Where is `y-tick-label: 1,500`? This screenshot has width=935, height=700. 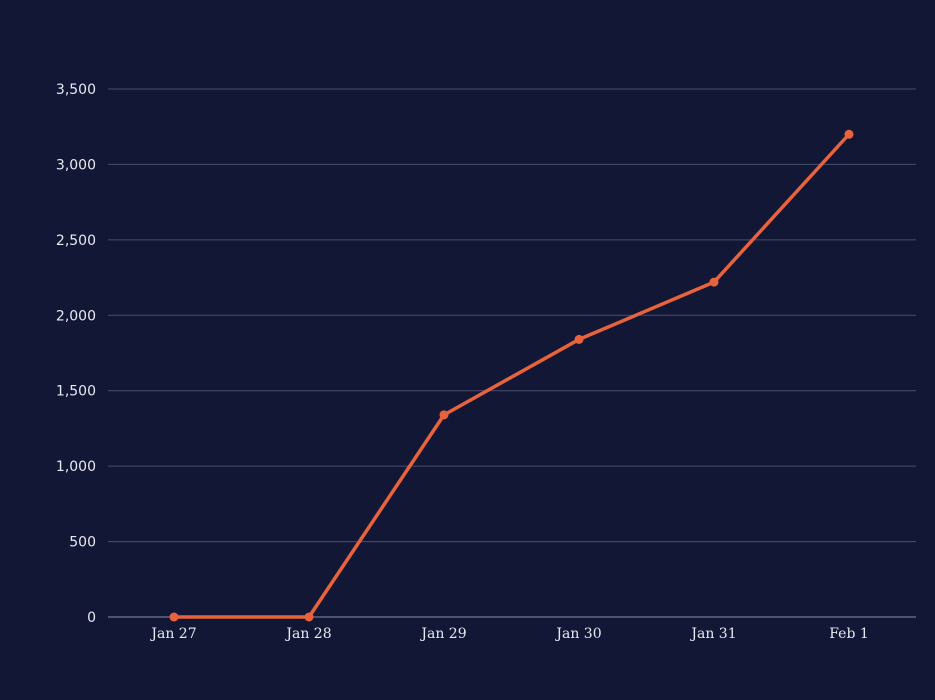 y-tick-label: 1,500 is located at coordinates (76, 392).